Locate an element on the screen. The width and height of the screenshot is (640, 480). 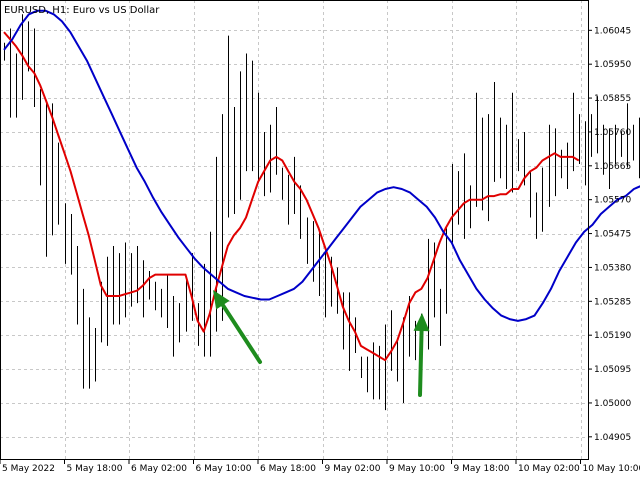
arrow-right-head is located at coordinates (421, 322).